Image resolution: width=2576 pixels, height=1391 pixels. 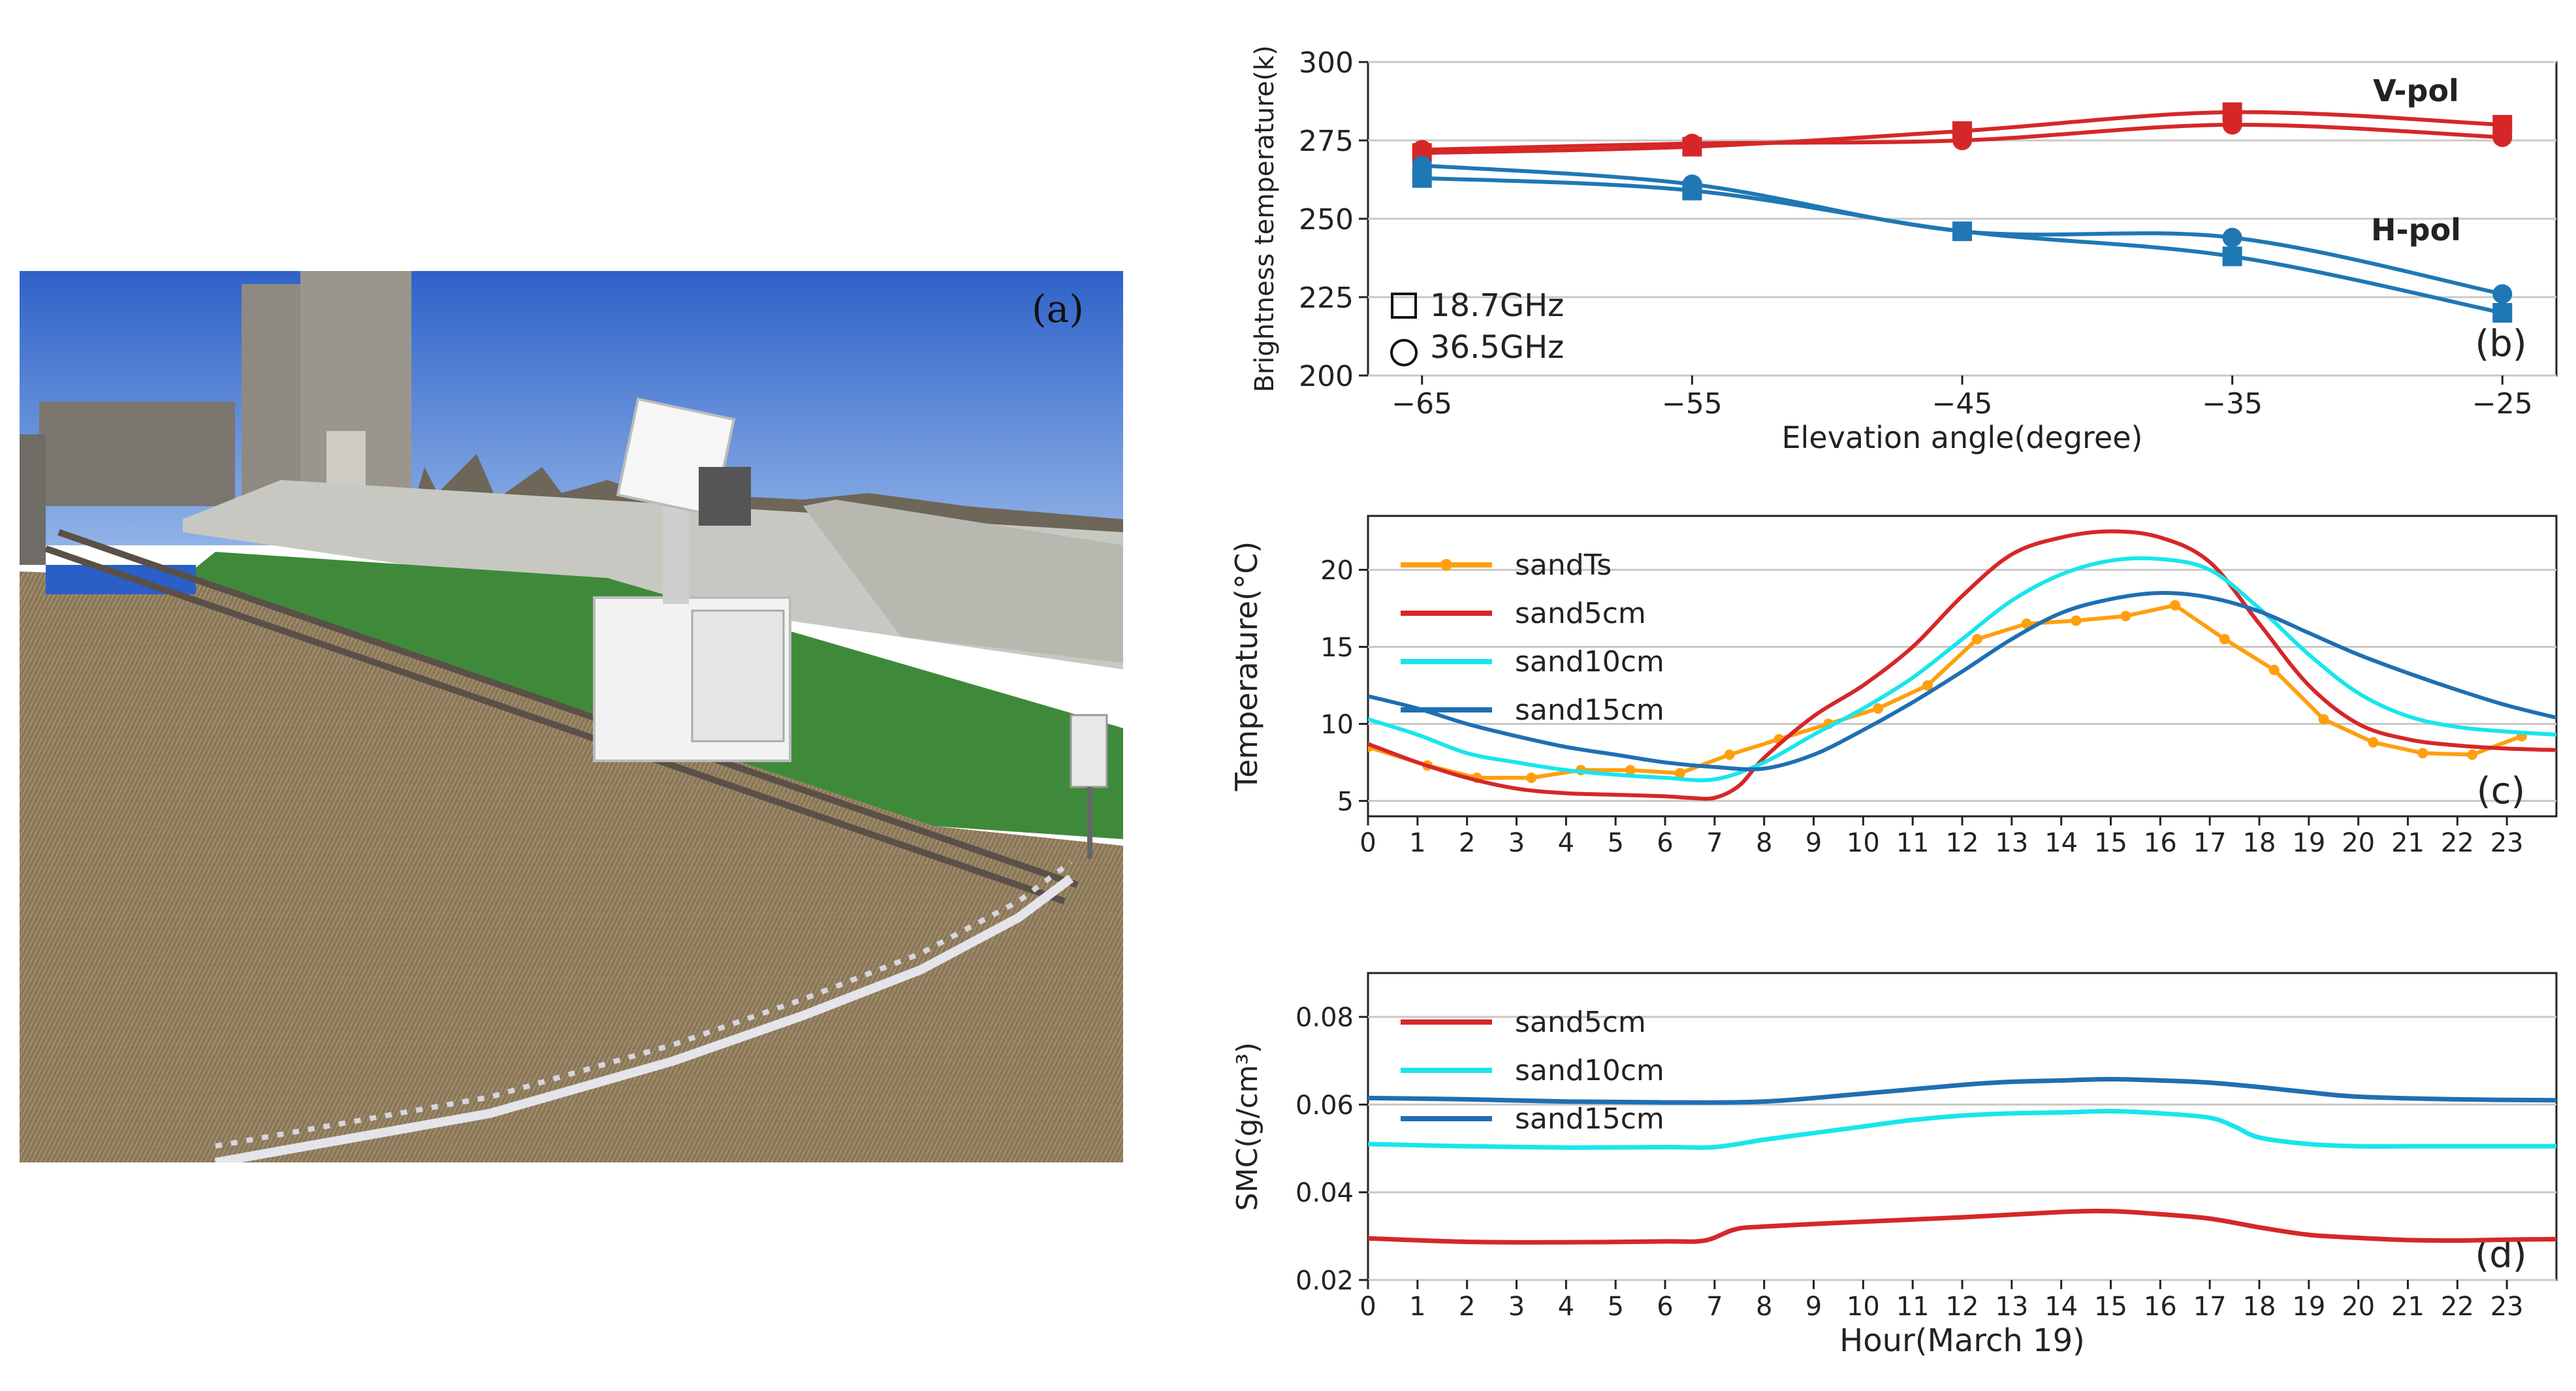 What do you see at coordinates (1590, 711) in the screenshot?
I see `legend-label: sand15cm` at bounding box center [1590, 711].